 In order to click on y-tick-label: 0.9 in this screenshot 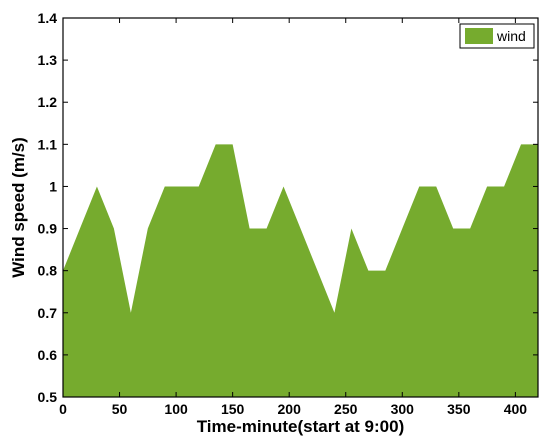, I will do `click(48, 229)`.